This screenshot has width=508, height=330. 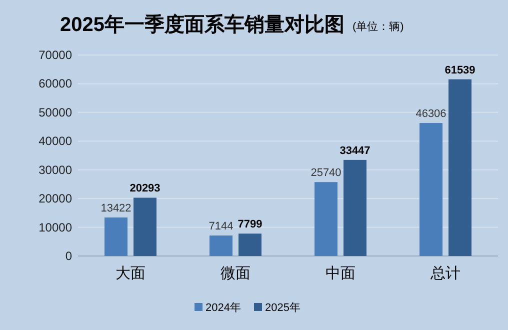 I want to click on legend-label: 2025年, so click(x=282, y=308).